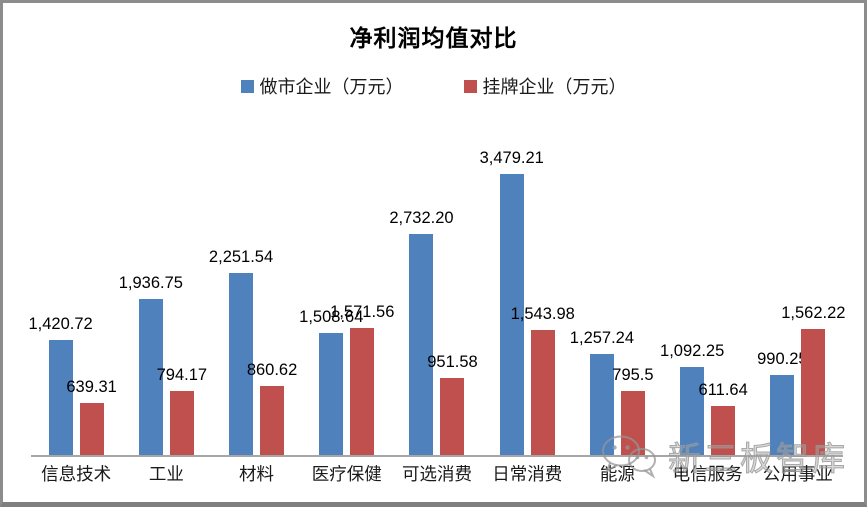 This screenshot has width=867, height=507. Describe the element at coordinates (452, 362) in the screenshot. I see `bar-value-label: 951.58` at that location.